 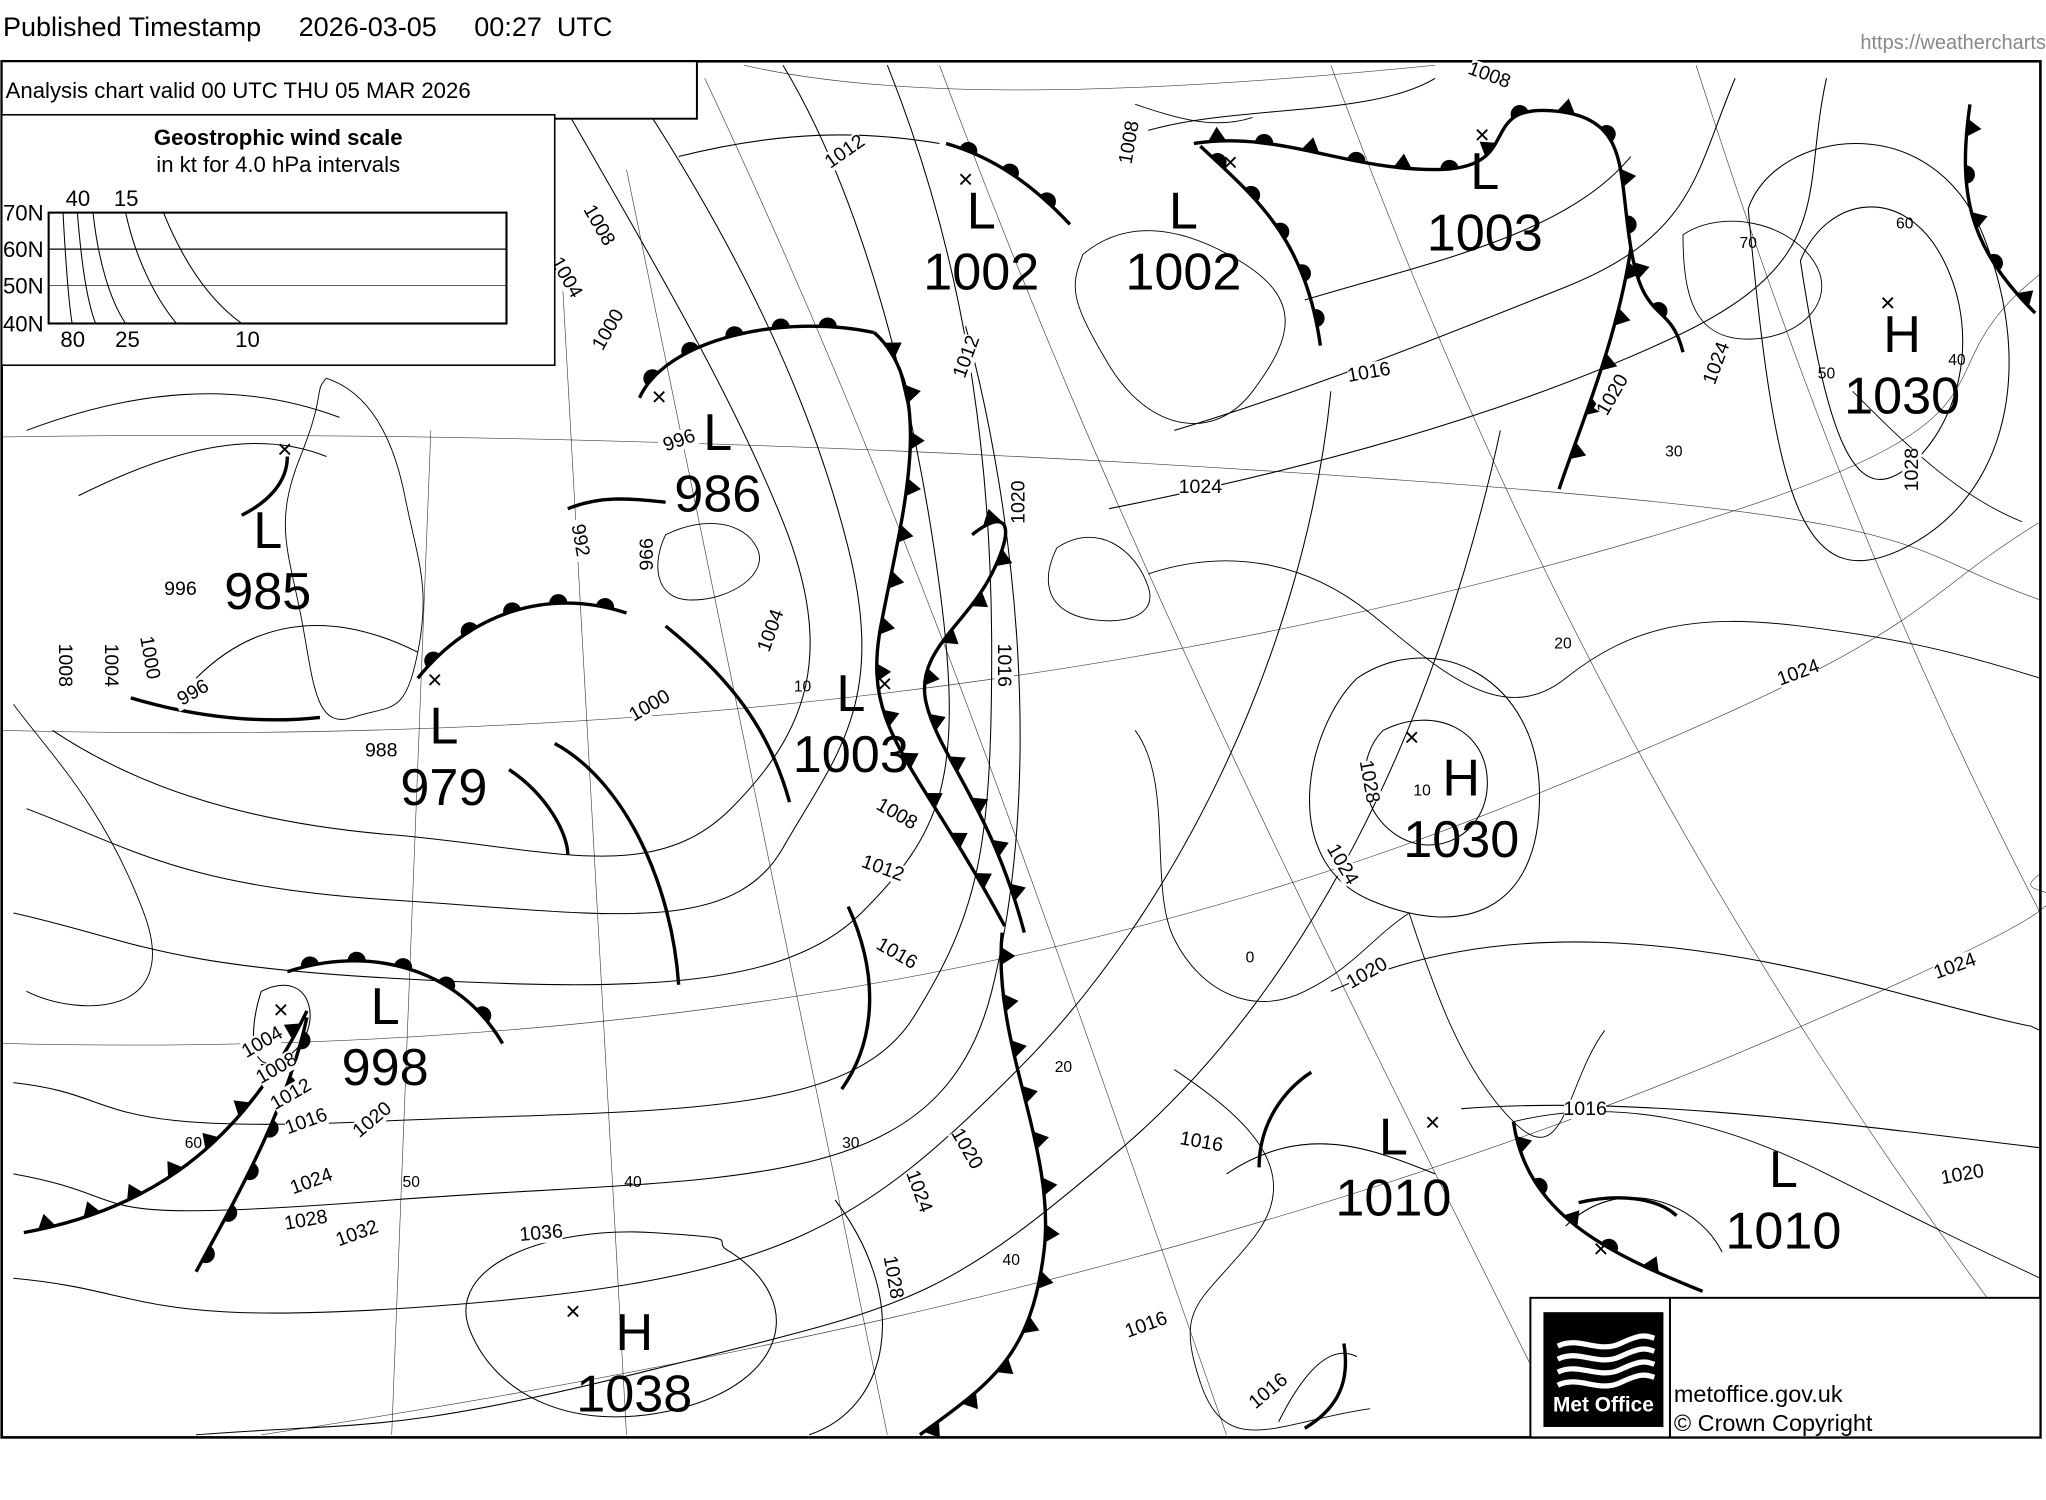 I want to click on system-pressure-label: 979, so click(x=443, y=788).